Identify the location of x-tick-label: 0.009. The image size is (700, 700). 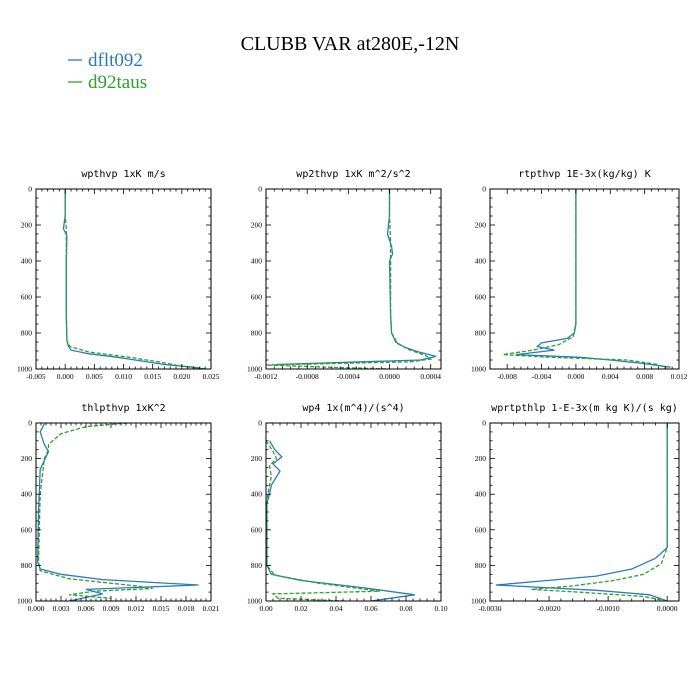
(111, 608).